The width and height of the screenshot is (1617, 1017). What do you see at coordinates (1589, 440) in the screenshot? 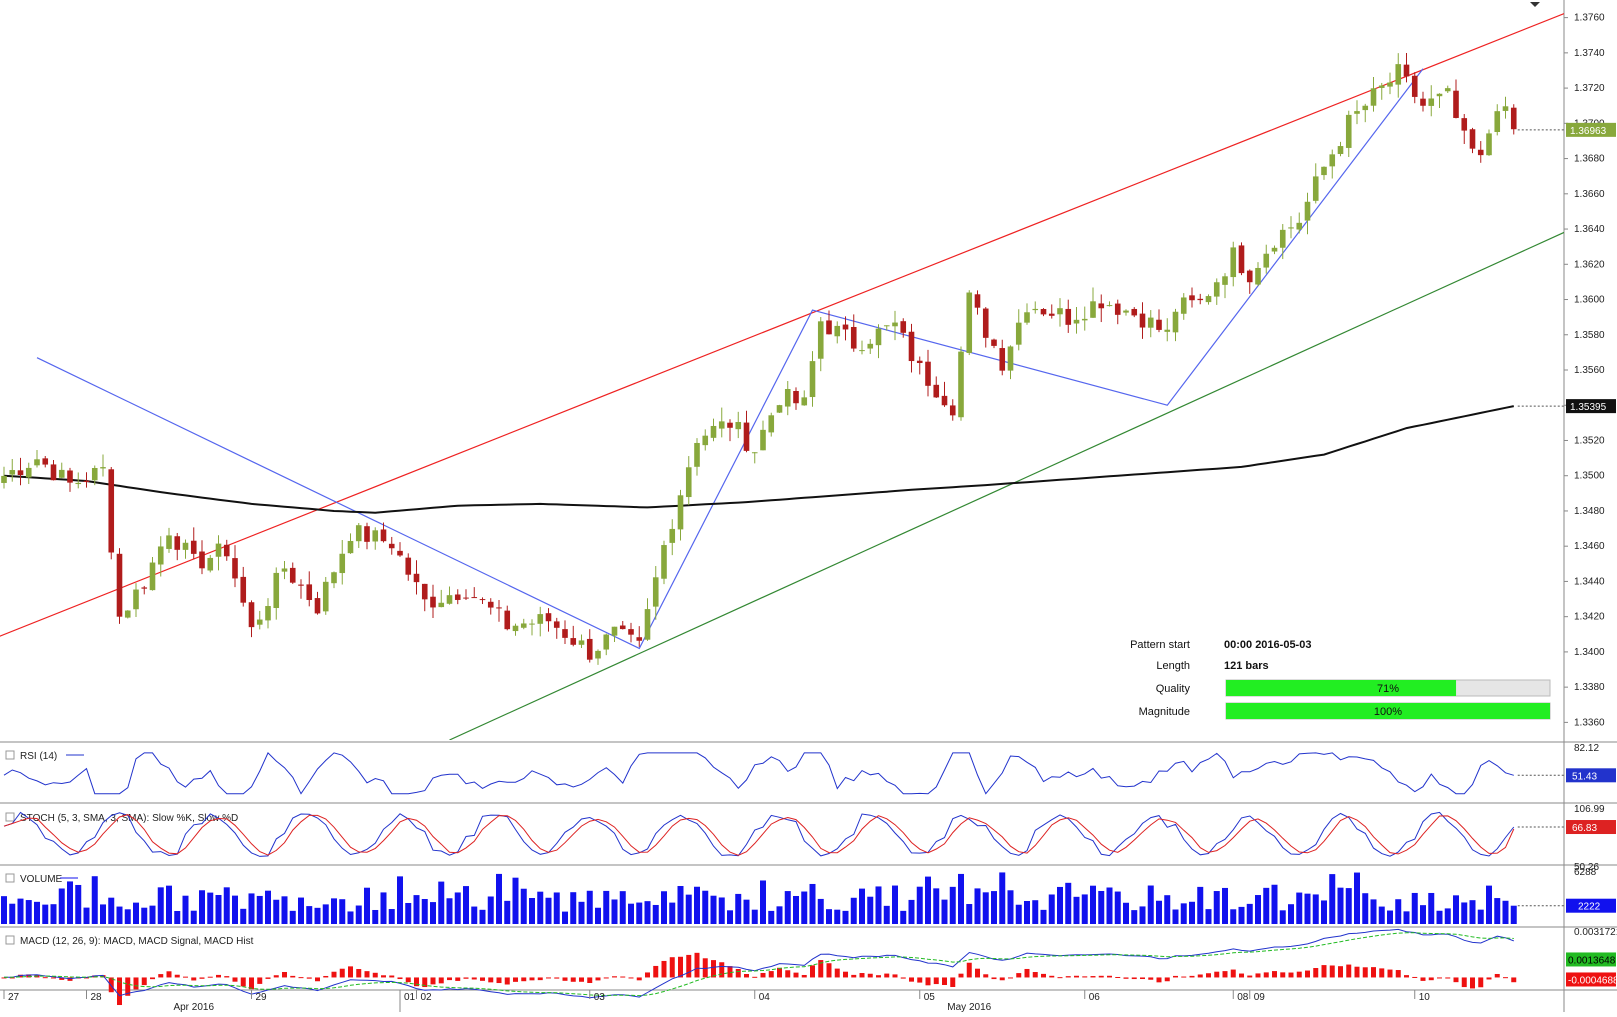
I see `price-tick-label: 1.3520` at bounding box center [1589, 440].